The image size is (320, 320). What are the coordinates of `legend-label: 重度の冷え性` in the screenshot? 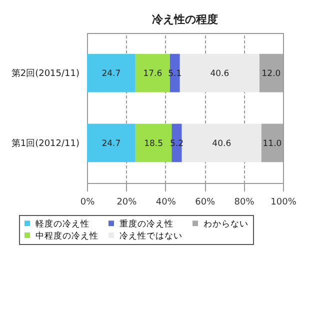 It's located at (147, 224).